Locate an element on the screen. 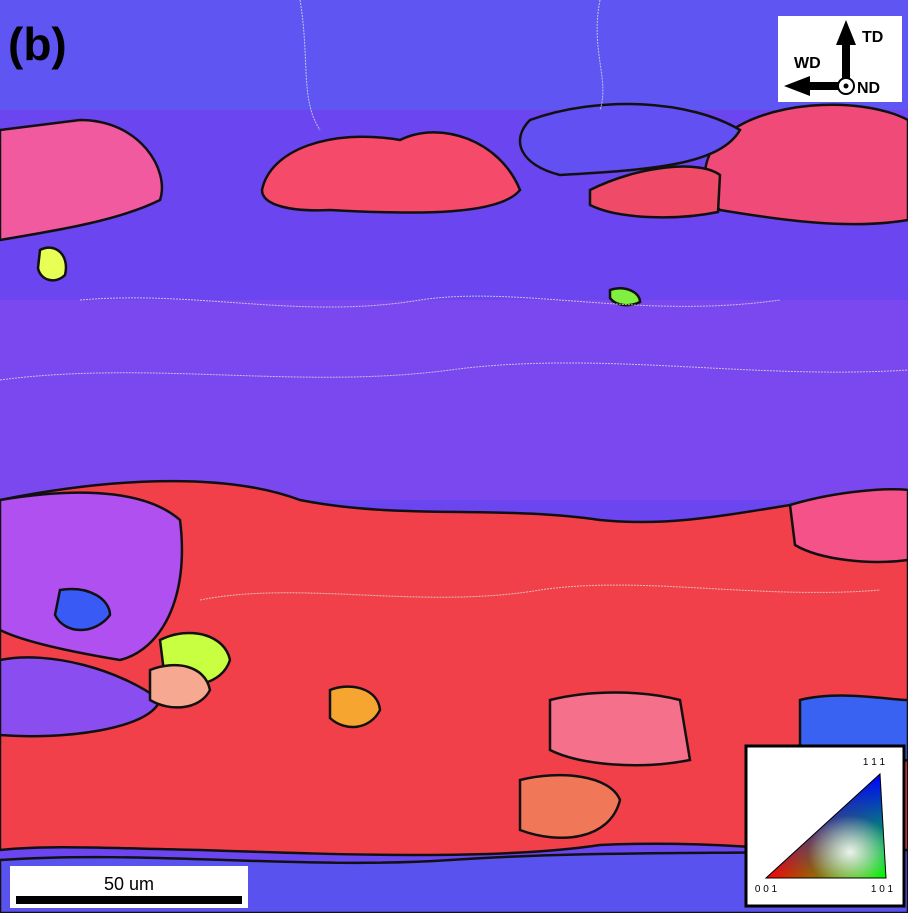 The height and width of the screenshot is (913, 908). wd-arrow is located at coordinates (812, 86).